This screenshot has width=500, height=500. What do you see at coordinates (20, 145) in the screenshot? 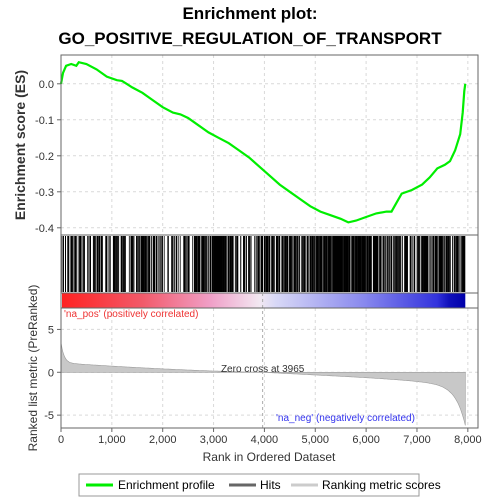
I see `es-axis-label: Enrichment score (ES)` at bounding box center [20, 145].